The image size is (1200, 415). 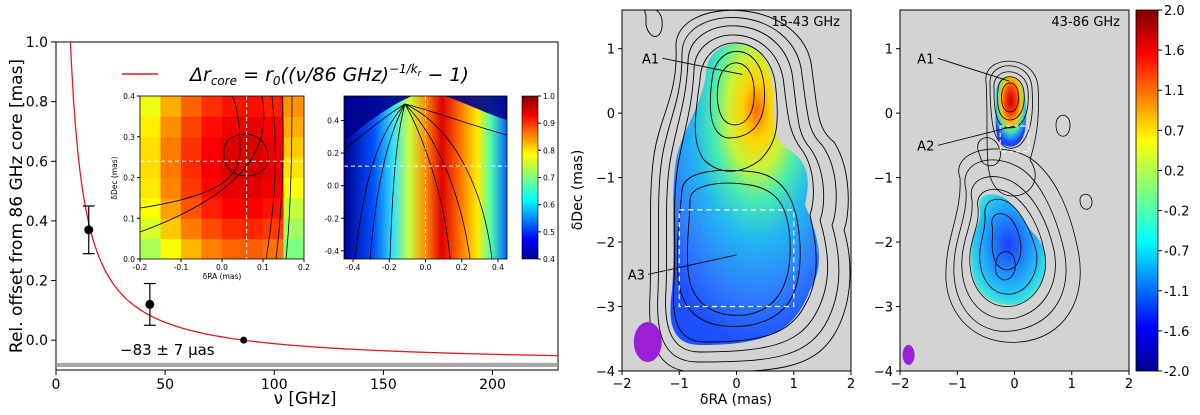 What do you see at coordinates (957, 384) in the screenshot?
I see `43-86 GHz-x-tick-label-1: −1` at bounding box center [957, 384].